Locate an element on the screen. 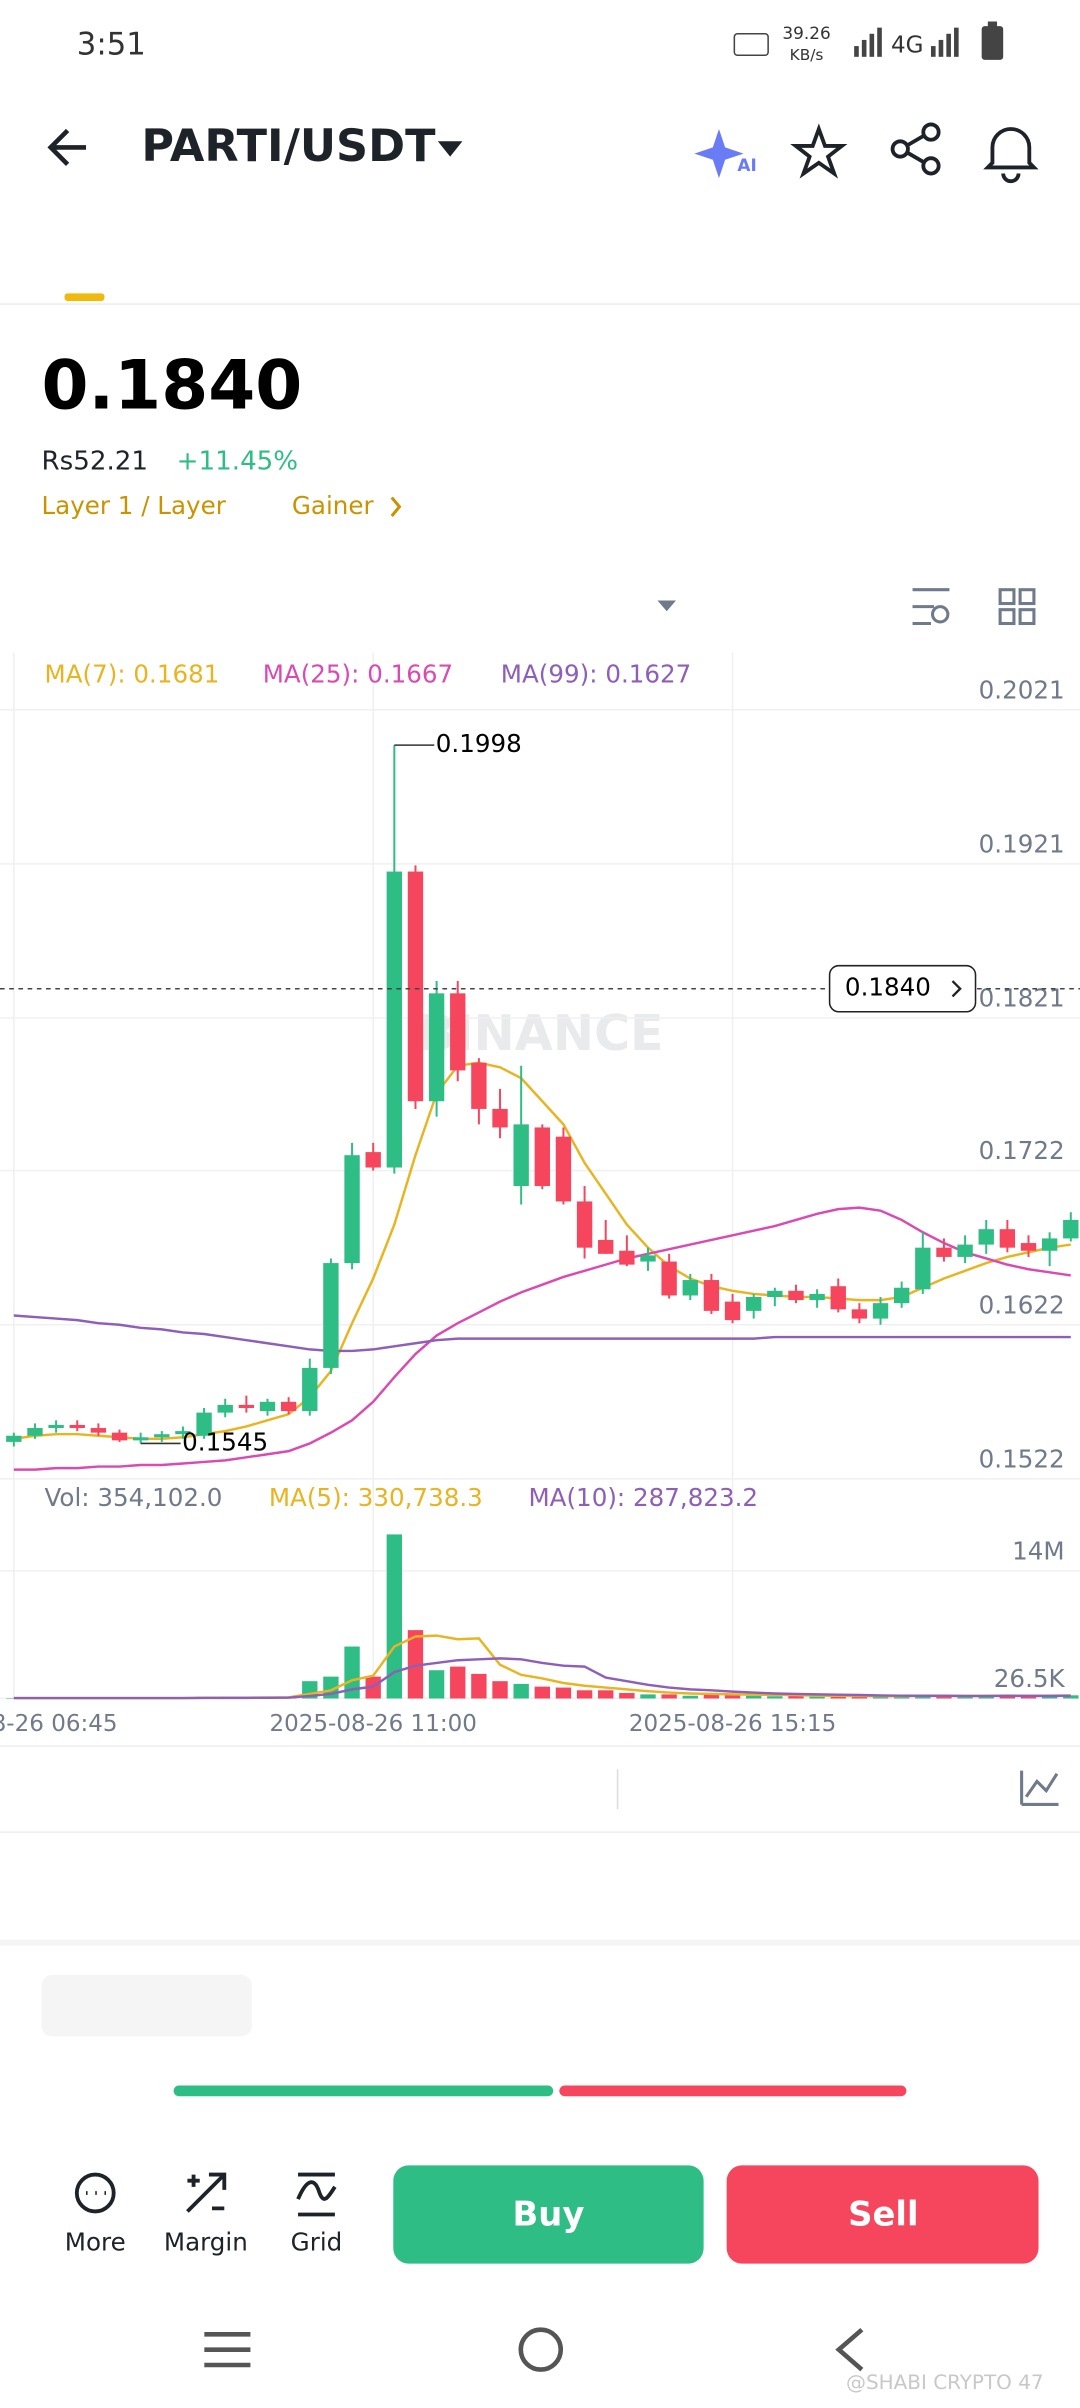  vol-ma-legend: MA(5): 330,738.3 is located at coordinates (376, 1497).